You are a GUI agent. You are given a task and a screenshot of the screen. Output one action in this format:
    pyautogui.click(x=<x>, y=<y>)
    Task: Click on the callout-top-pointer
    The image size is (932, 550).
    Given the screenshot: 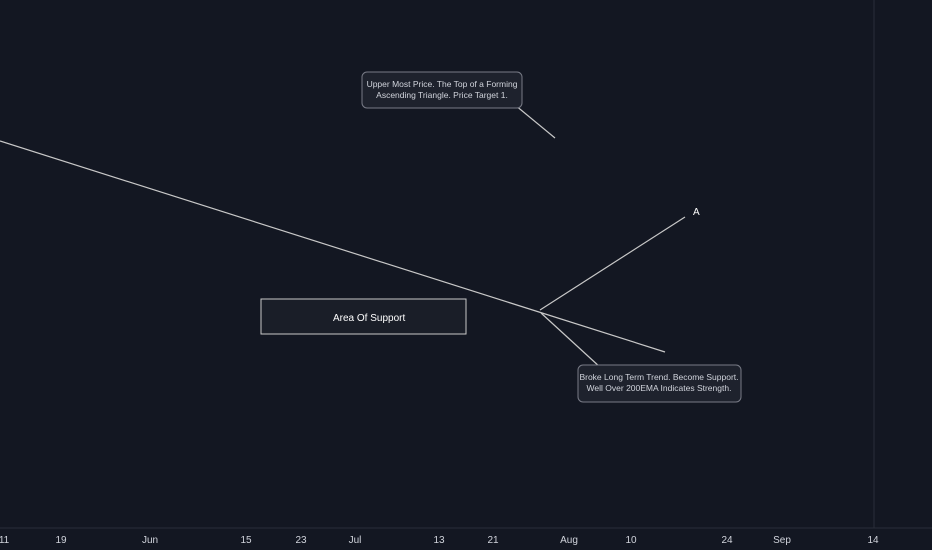 What is the action you would take?
    pyautogui.click(x=535, y=121)
    